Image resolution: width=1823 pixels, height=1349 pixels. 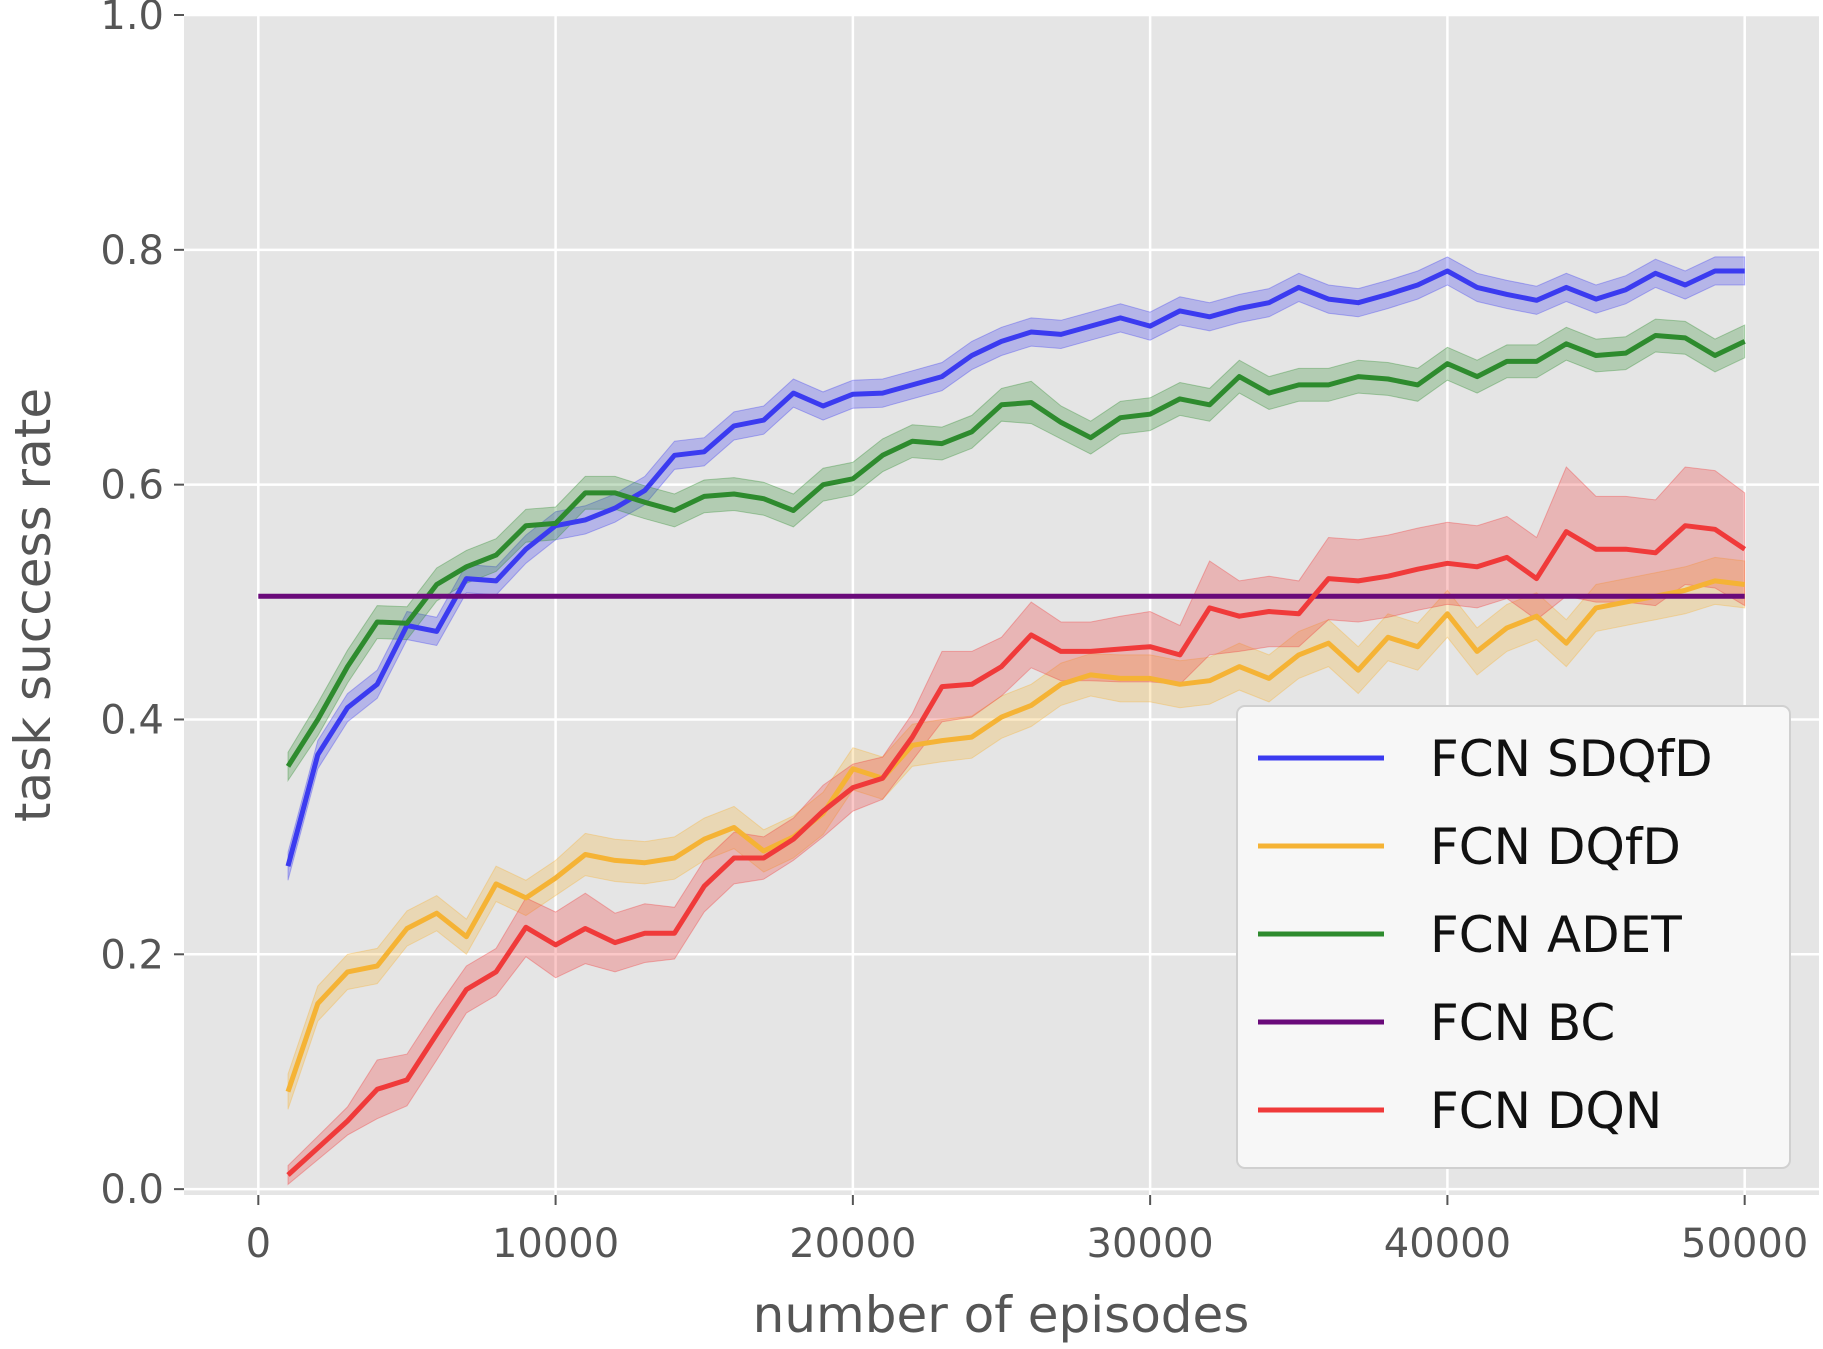 I want to click on legend-label-fcn-sdqfd: FCN SDQfD, so click(x=1571, y=759).